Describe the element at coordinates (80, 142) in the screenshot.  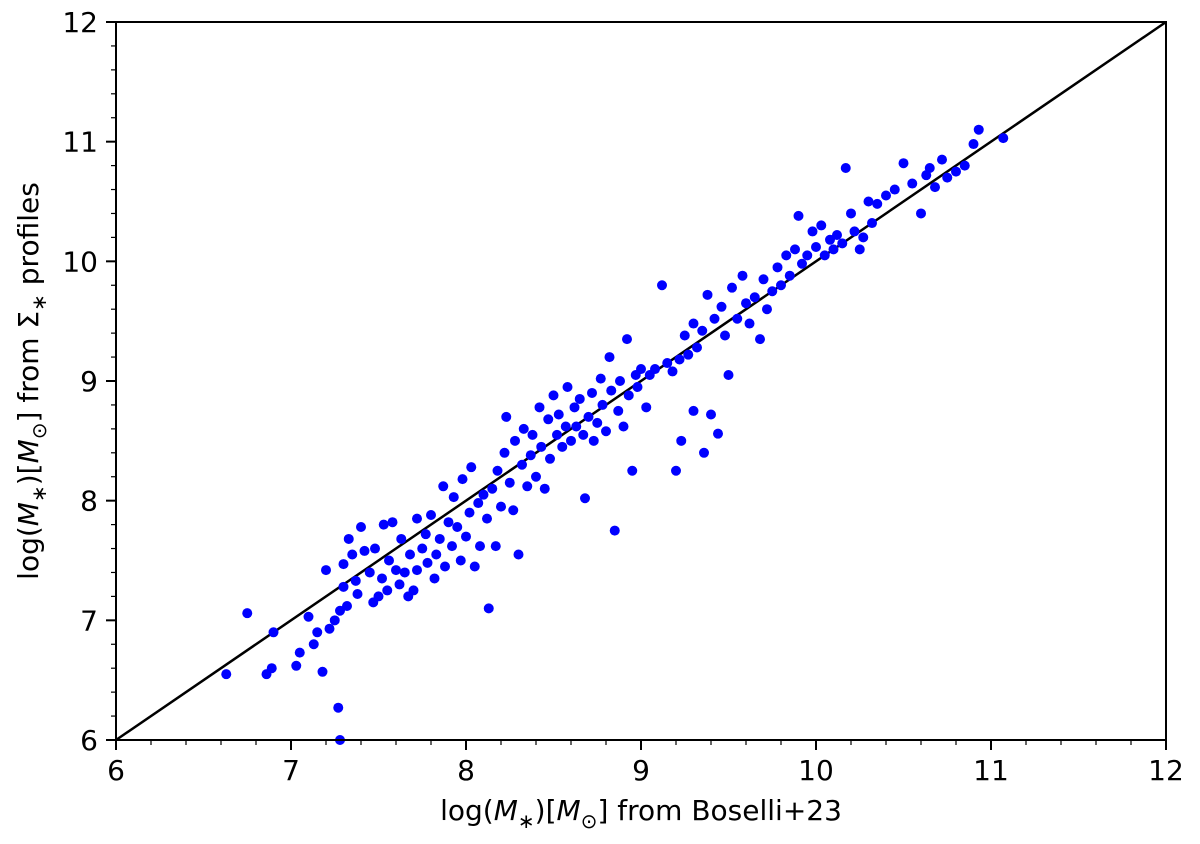
I see `y-tick-label: 11` at that location.